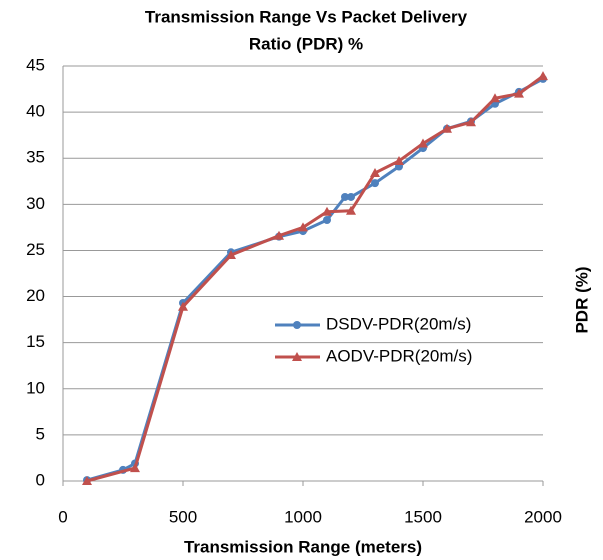 The image size is (603, 560). What do you see at coordinates (35, 295) in the screenshot?
I see `y-tick-label: 20` at bounding box center [35, 295].